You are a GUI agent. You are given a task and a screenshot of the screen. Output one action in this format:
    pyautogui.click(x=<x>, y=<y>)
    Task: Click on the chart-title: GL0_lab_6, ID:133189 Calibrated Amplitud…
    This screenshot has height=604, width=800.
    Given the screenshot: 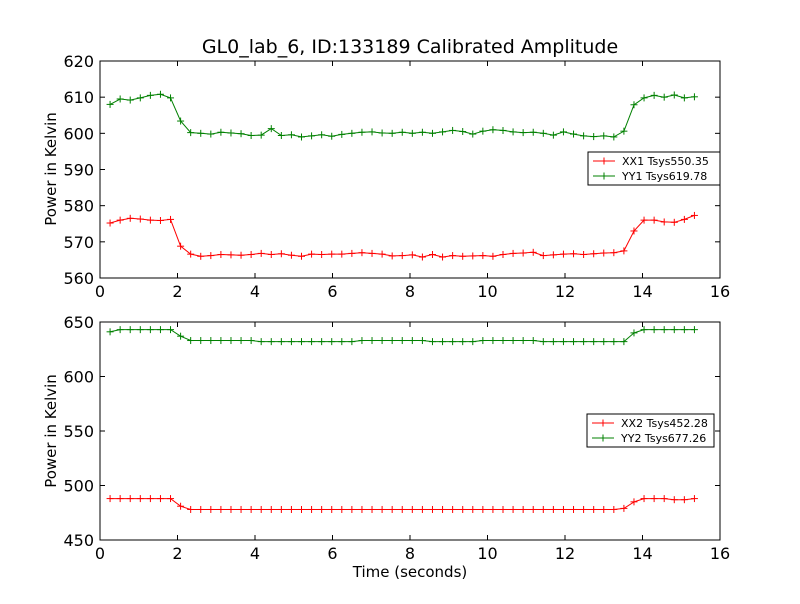 What is the action you would take?
    pyautogui.click(x=410, y=47)
    